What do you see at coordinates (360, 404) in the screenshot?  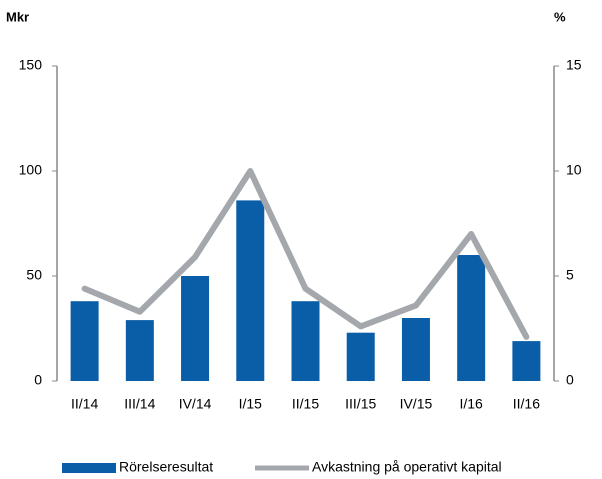 I see `x-tick-label: III/15` at bounding box center [360, 404].